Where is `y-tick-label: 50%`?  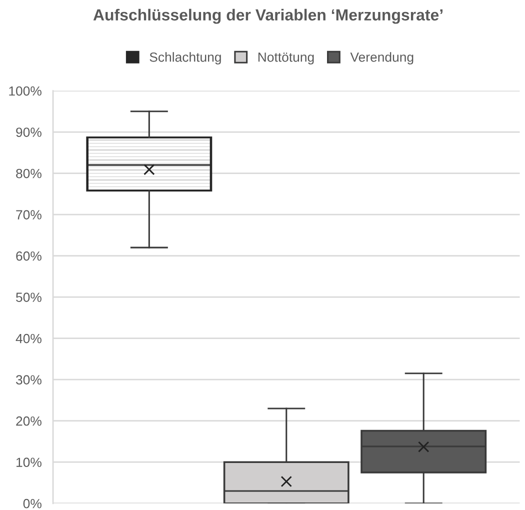
y-tick-label: 50% is located at coordinates (29, 297).